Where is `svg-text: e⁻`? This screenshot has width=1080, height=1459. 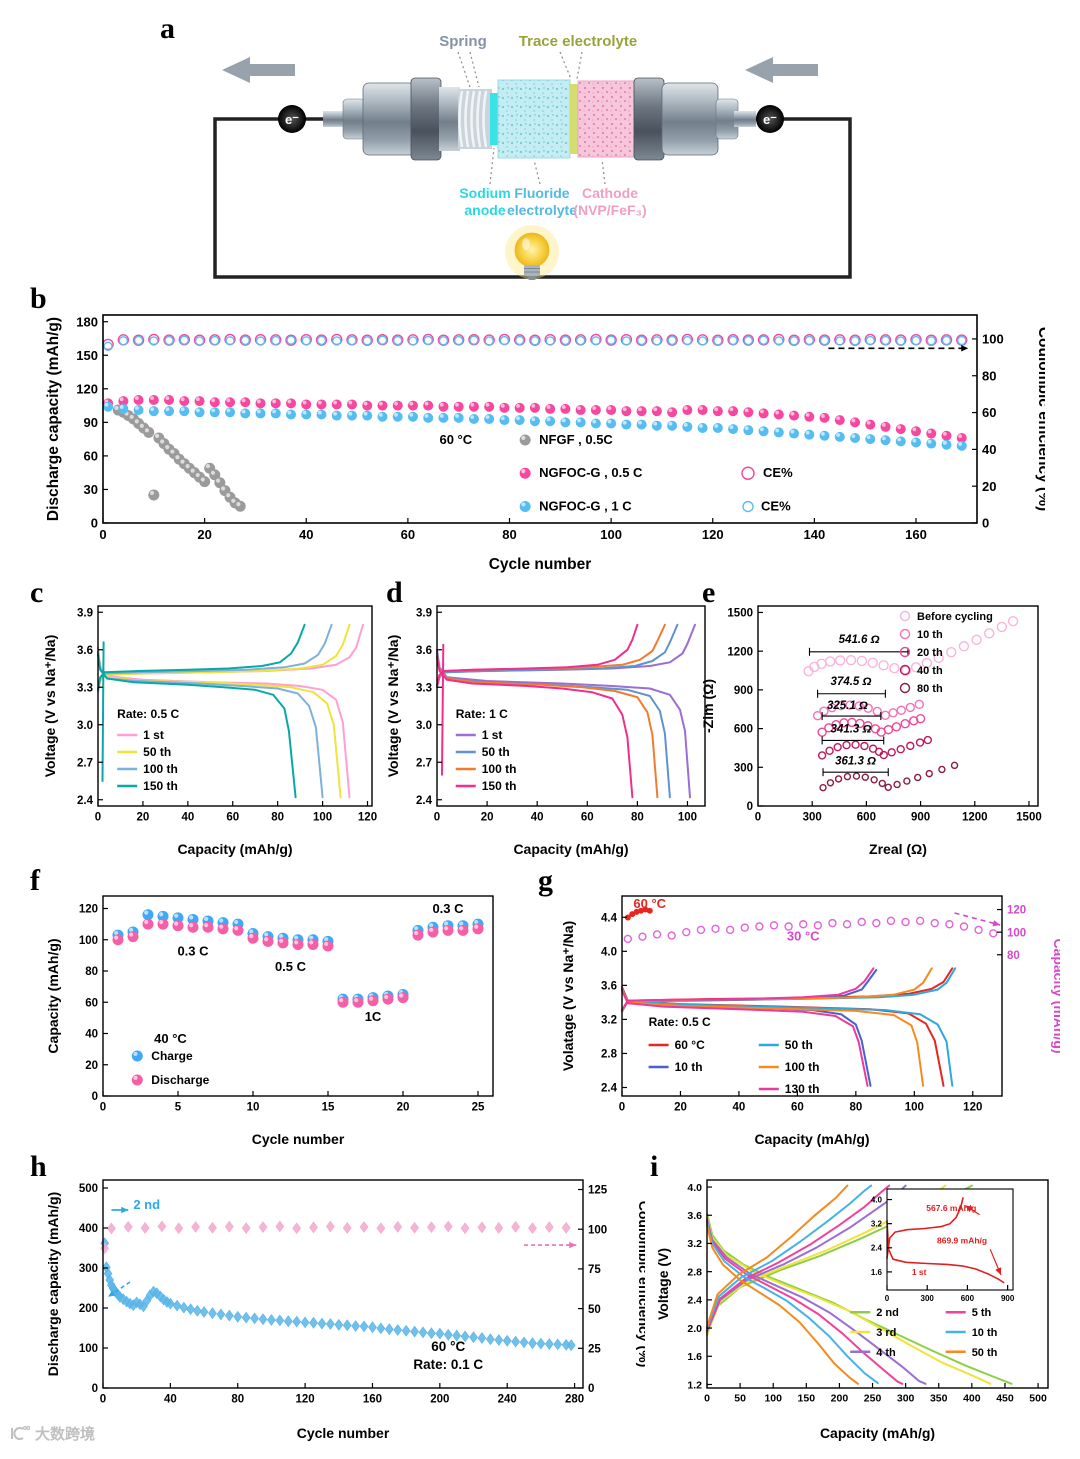 svg-text: e⁻ is located at coordinates (292, 119).